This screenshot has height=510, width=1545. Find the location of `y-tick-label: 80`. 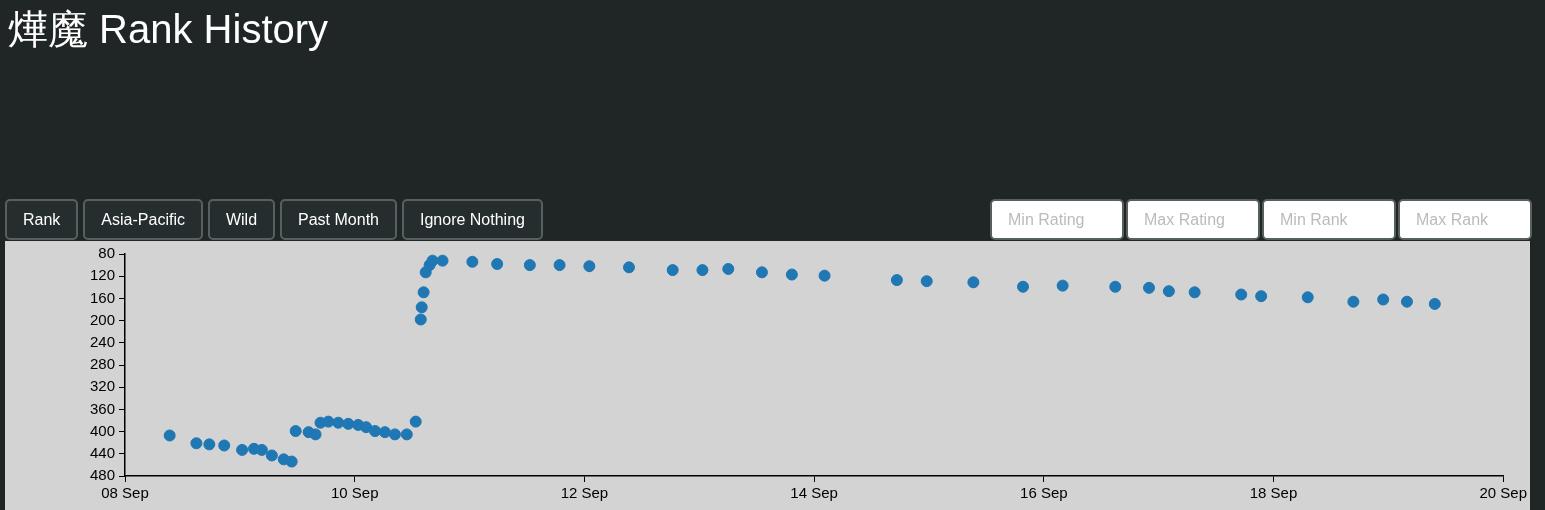

y-tick-label: 80 is located at coordinates (106, 253).